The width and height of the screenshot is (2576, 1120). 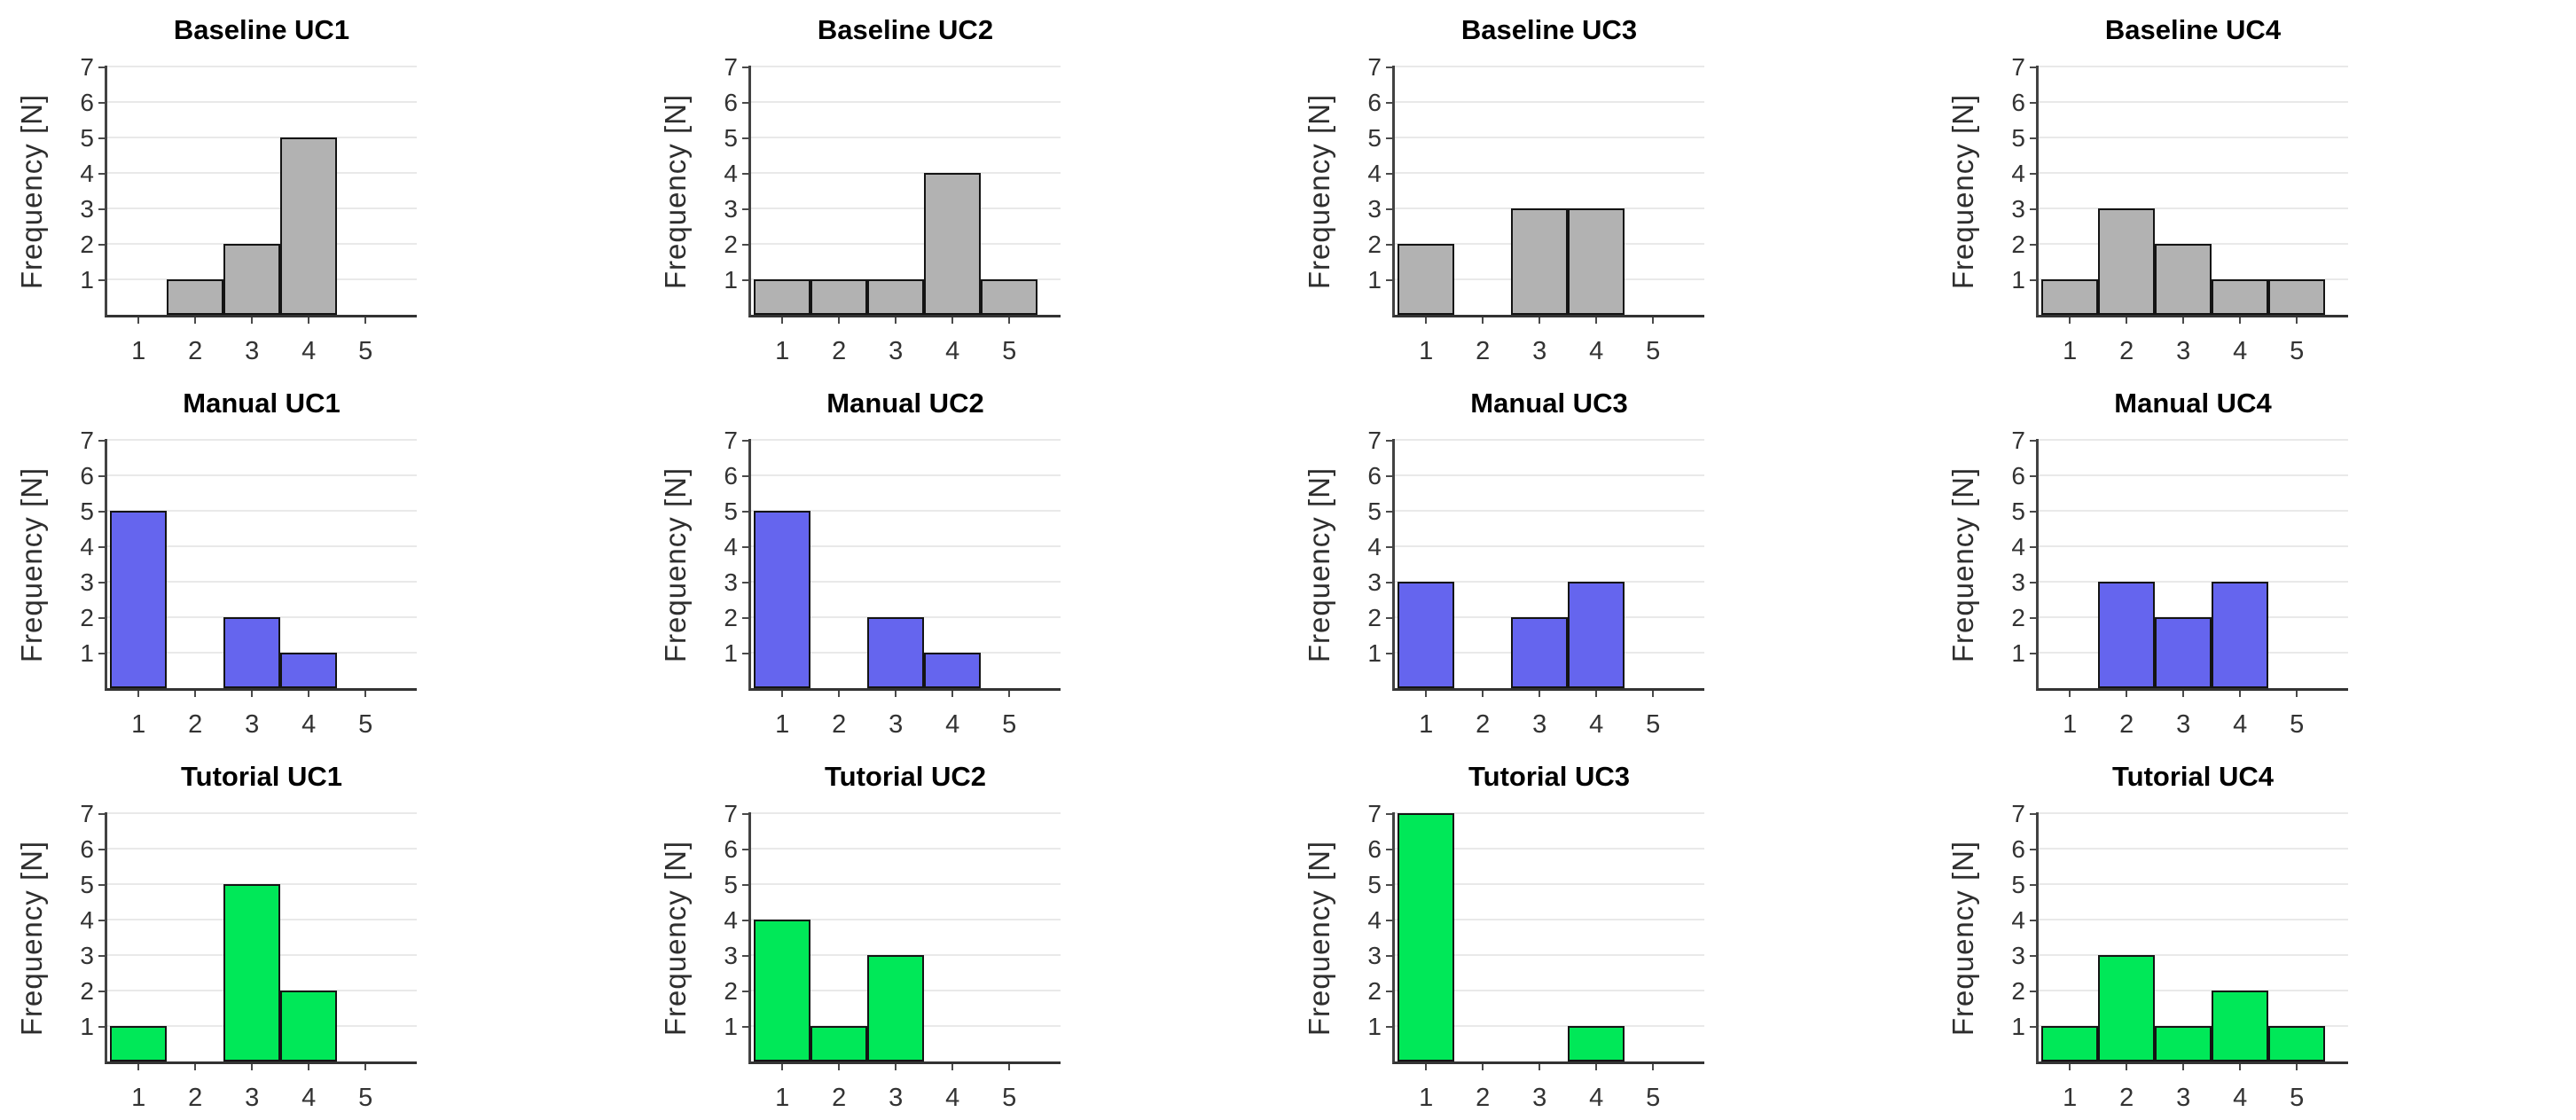 I want to click on subplot-tutorial-uc4: Tutorial UC4 Frequency [N] 1 2 3 4 5 6 7 1 2 3 4 5, so click(x=2253, y=933).